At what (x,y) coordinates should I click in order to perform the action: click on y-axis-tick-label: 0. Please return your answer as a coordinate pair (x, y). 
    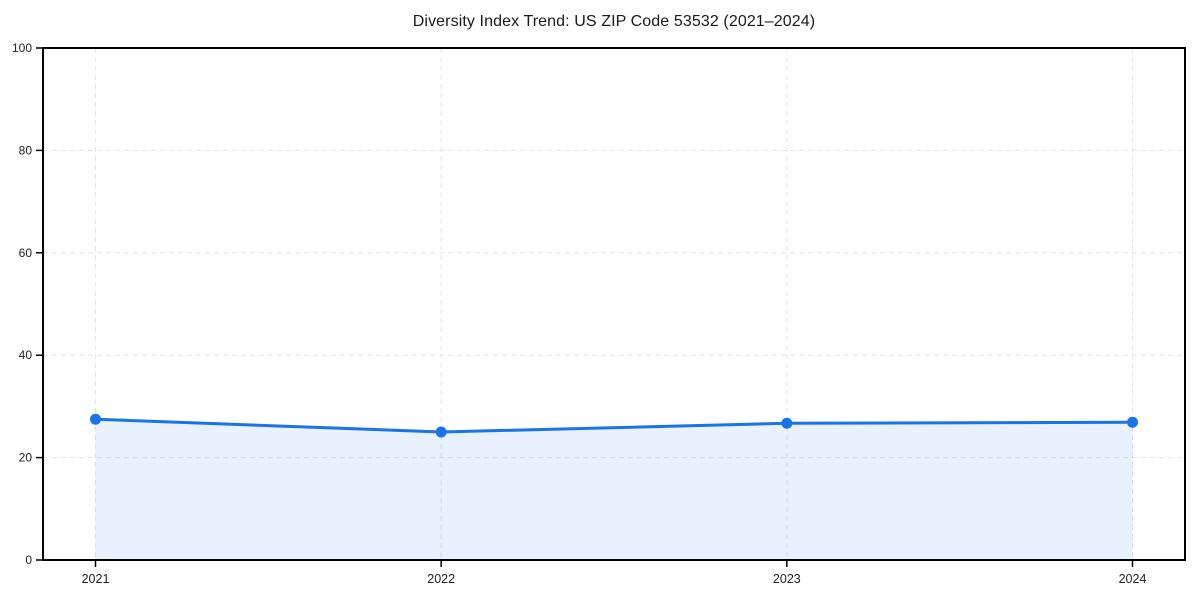
    Looking at the image, I should click on (28, 560).